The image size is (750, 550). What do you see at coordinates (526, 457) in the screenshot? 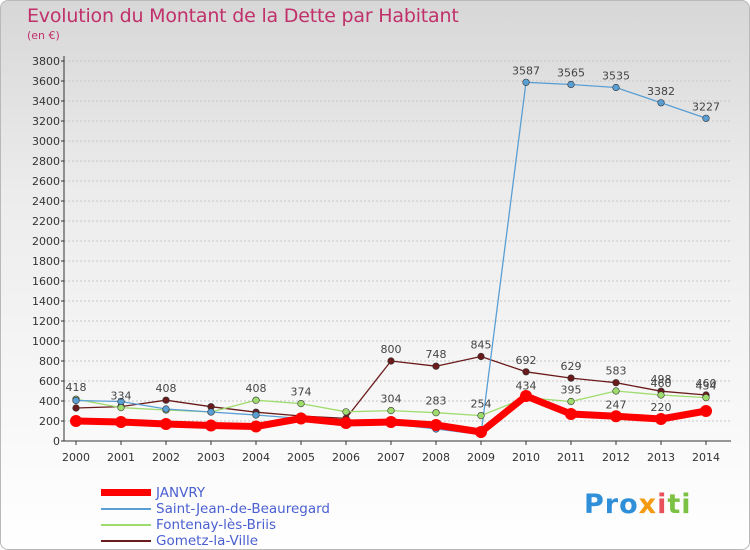
I see `x-tick-label: 2010` at bounding box center [526, 457].